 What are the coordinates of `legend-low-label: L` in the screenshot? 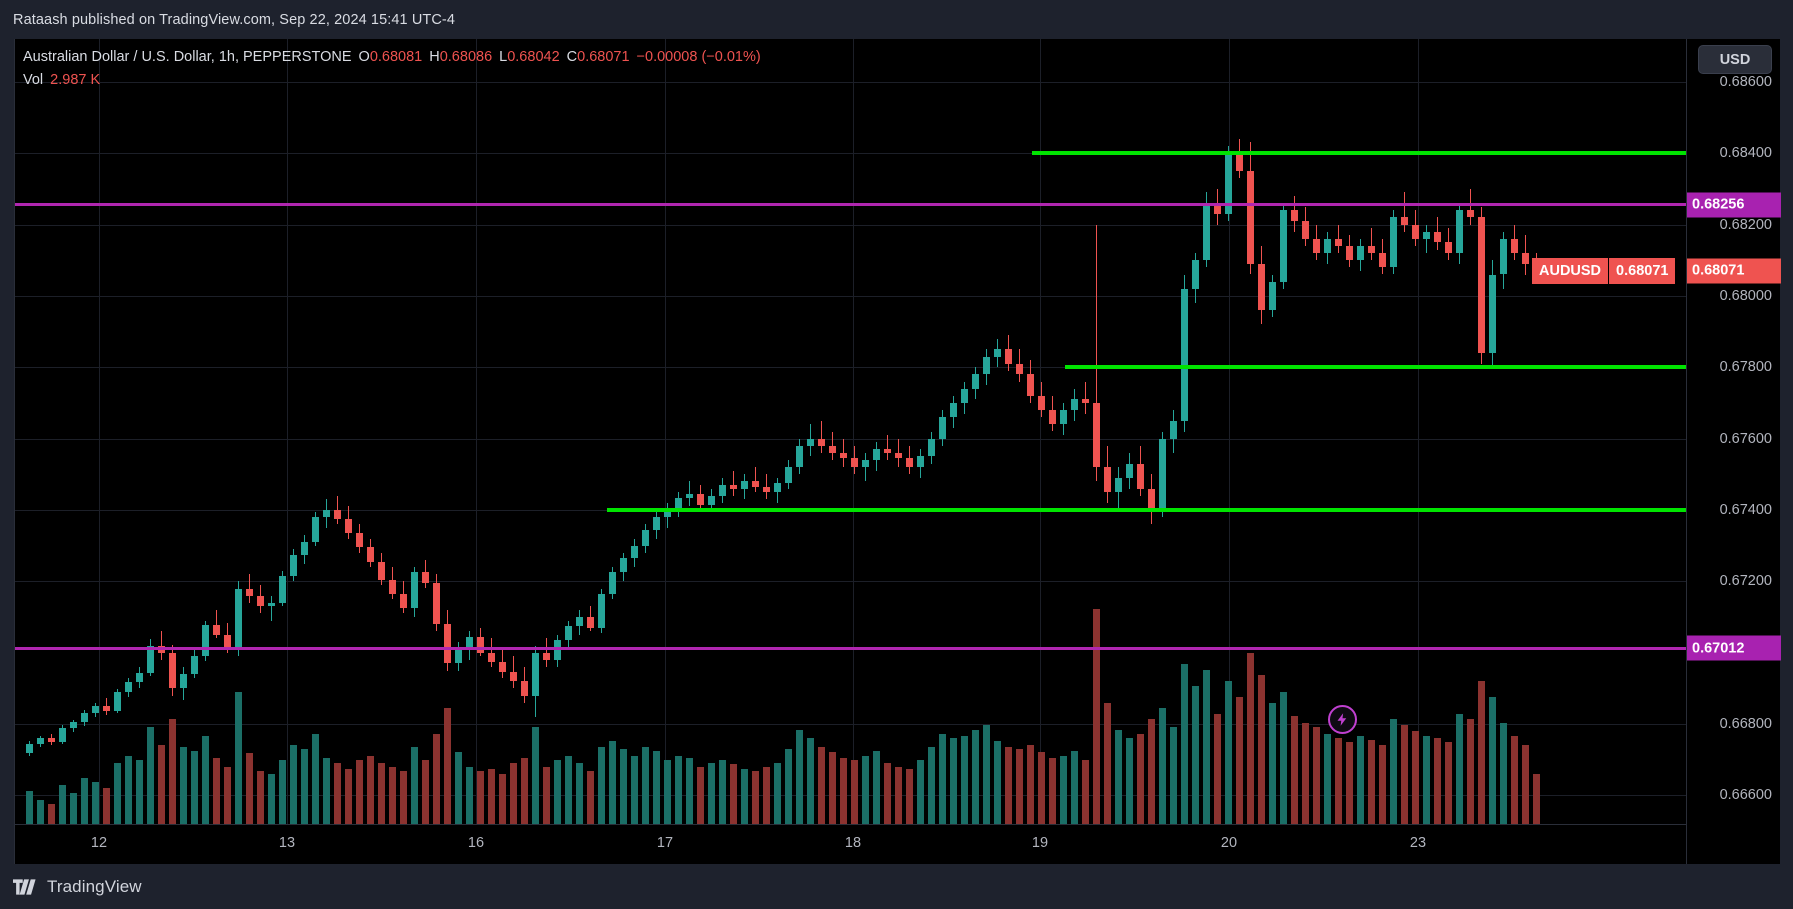 It's located at (503, 57).